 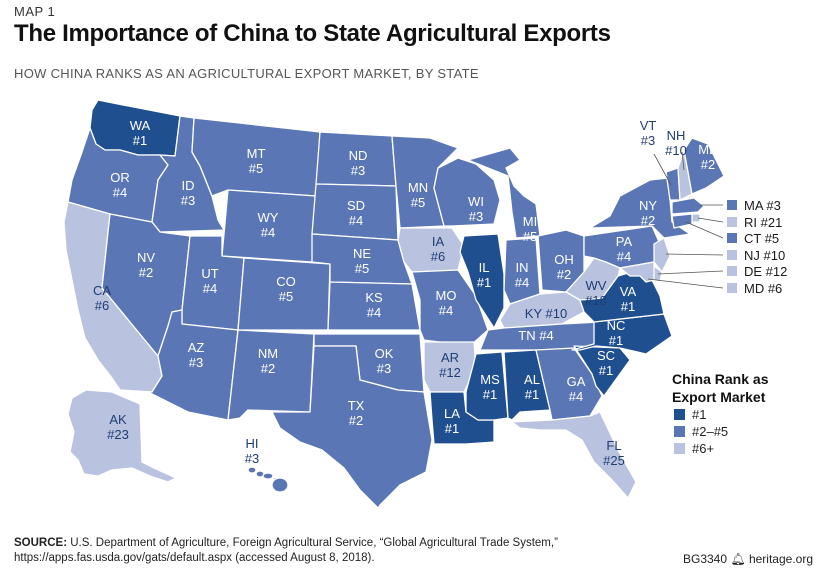 I want to click on state-abbr-az: AZ, so click(x=196, y=347).